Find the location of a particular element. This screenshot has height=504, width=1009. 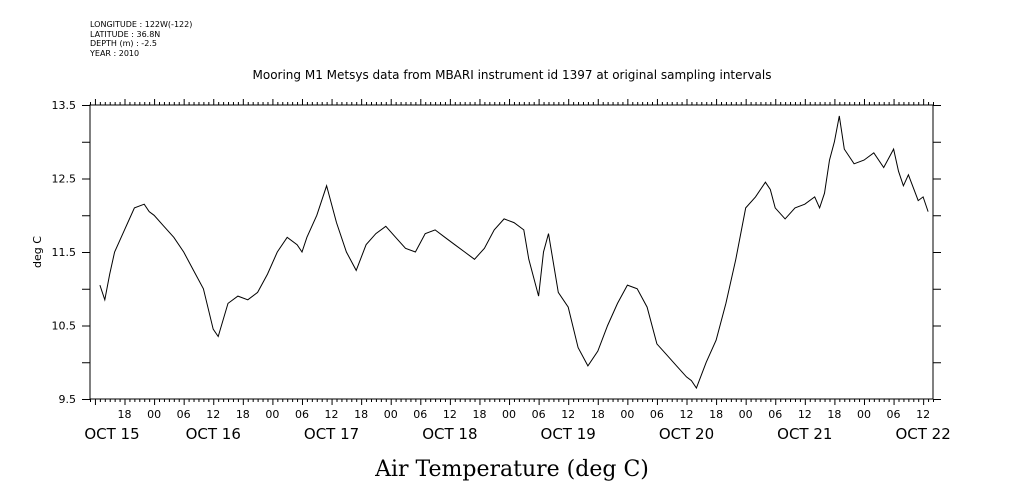

x-date-label: OCT 20 is located at coordinates (686, 434).